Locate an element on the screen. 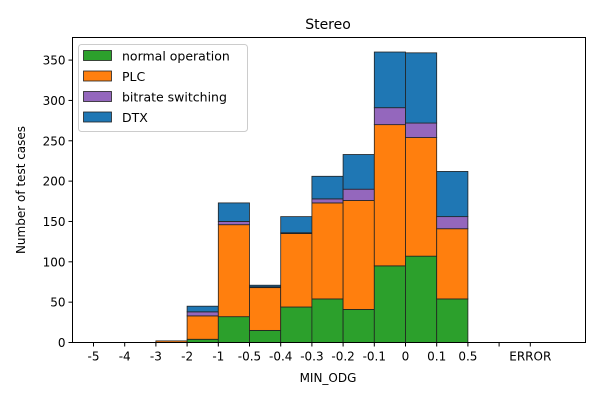 This screenshot has width=600, height=400. legend-label: DTX is located at coordinates (135, 117).